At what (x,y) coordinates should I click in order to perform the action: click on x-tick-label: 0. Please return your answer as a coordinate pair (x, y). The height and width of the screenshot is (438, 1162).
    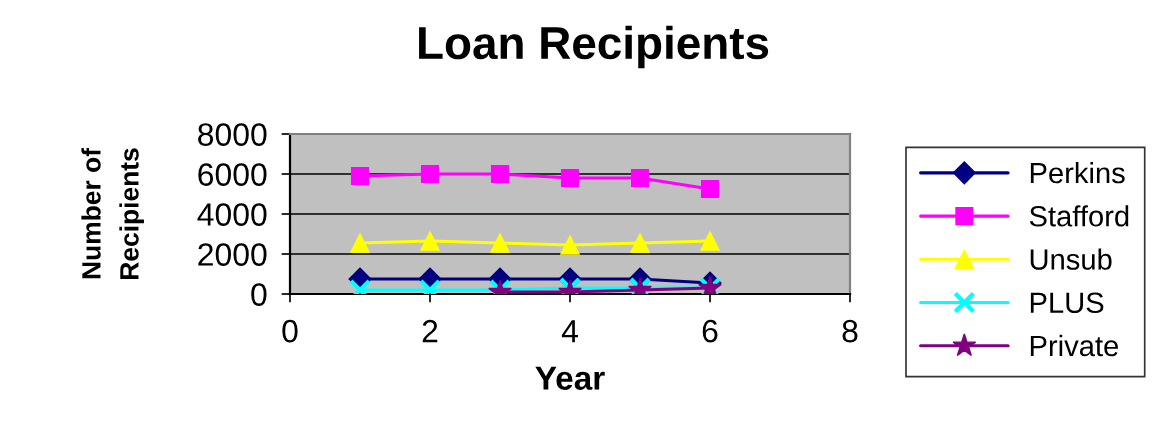
    Looking at the image, I should click on (290, 331).